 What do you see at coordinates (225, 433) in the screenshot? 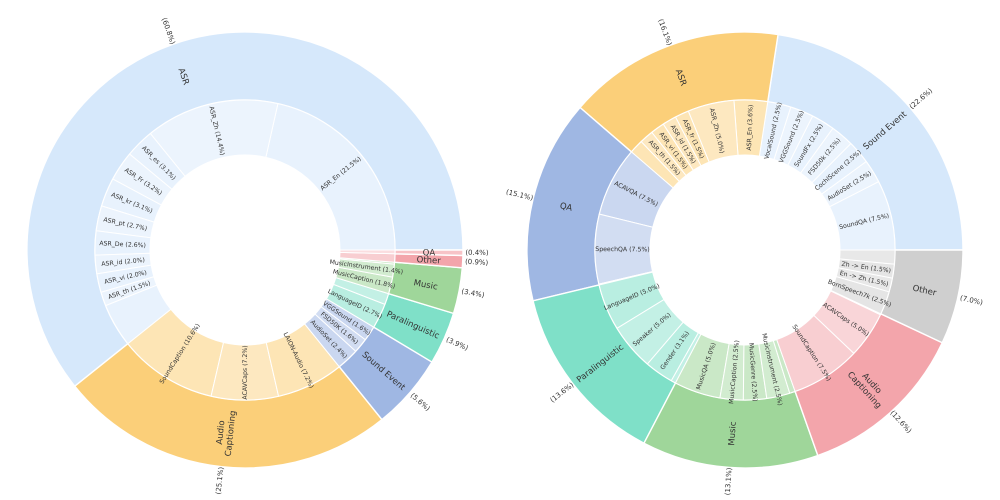
I see `slice-name-audio-captioning: AudioCaptioning` at bounding box center [225, 433].